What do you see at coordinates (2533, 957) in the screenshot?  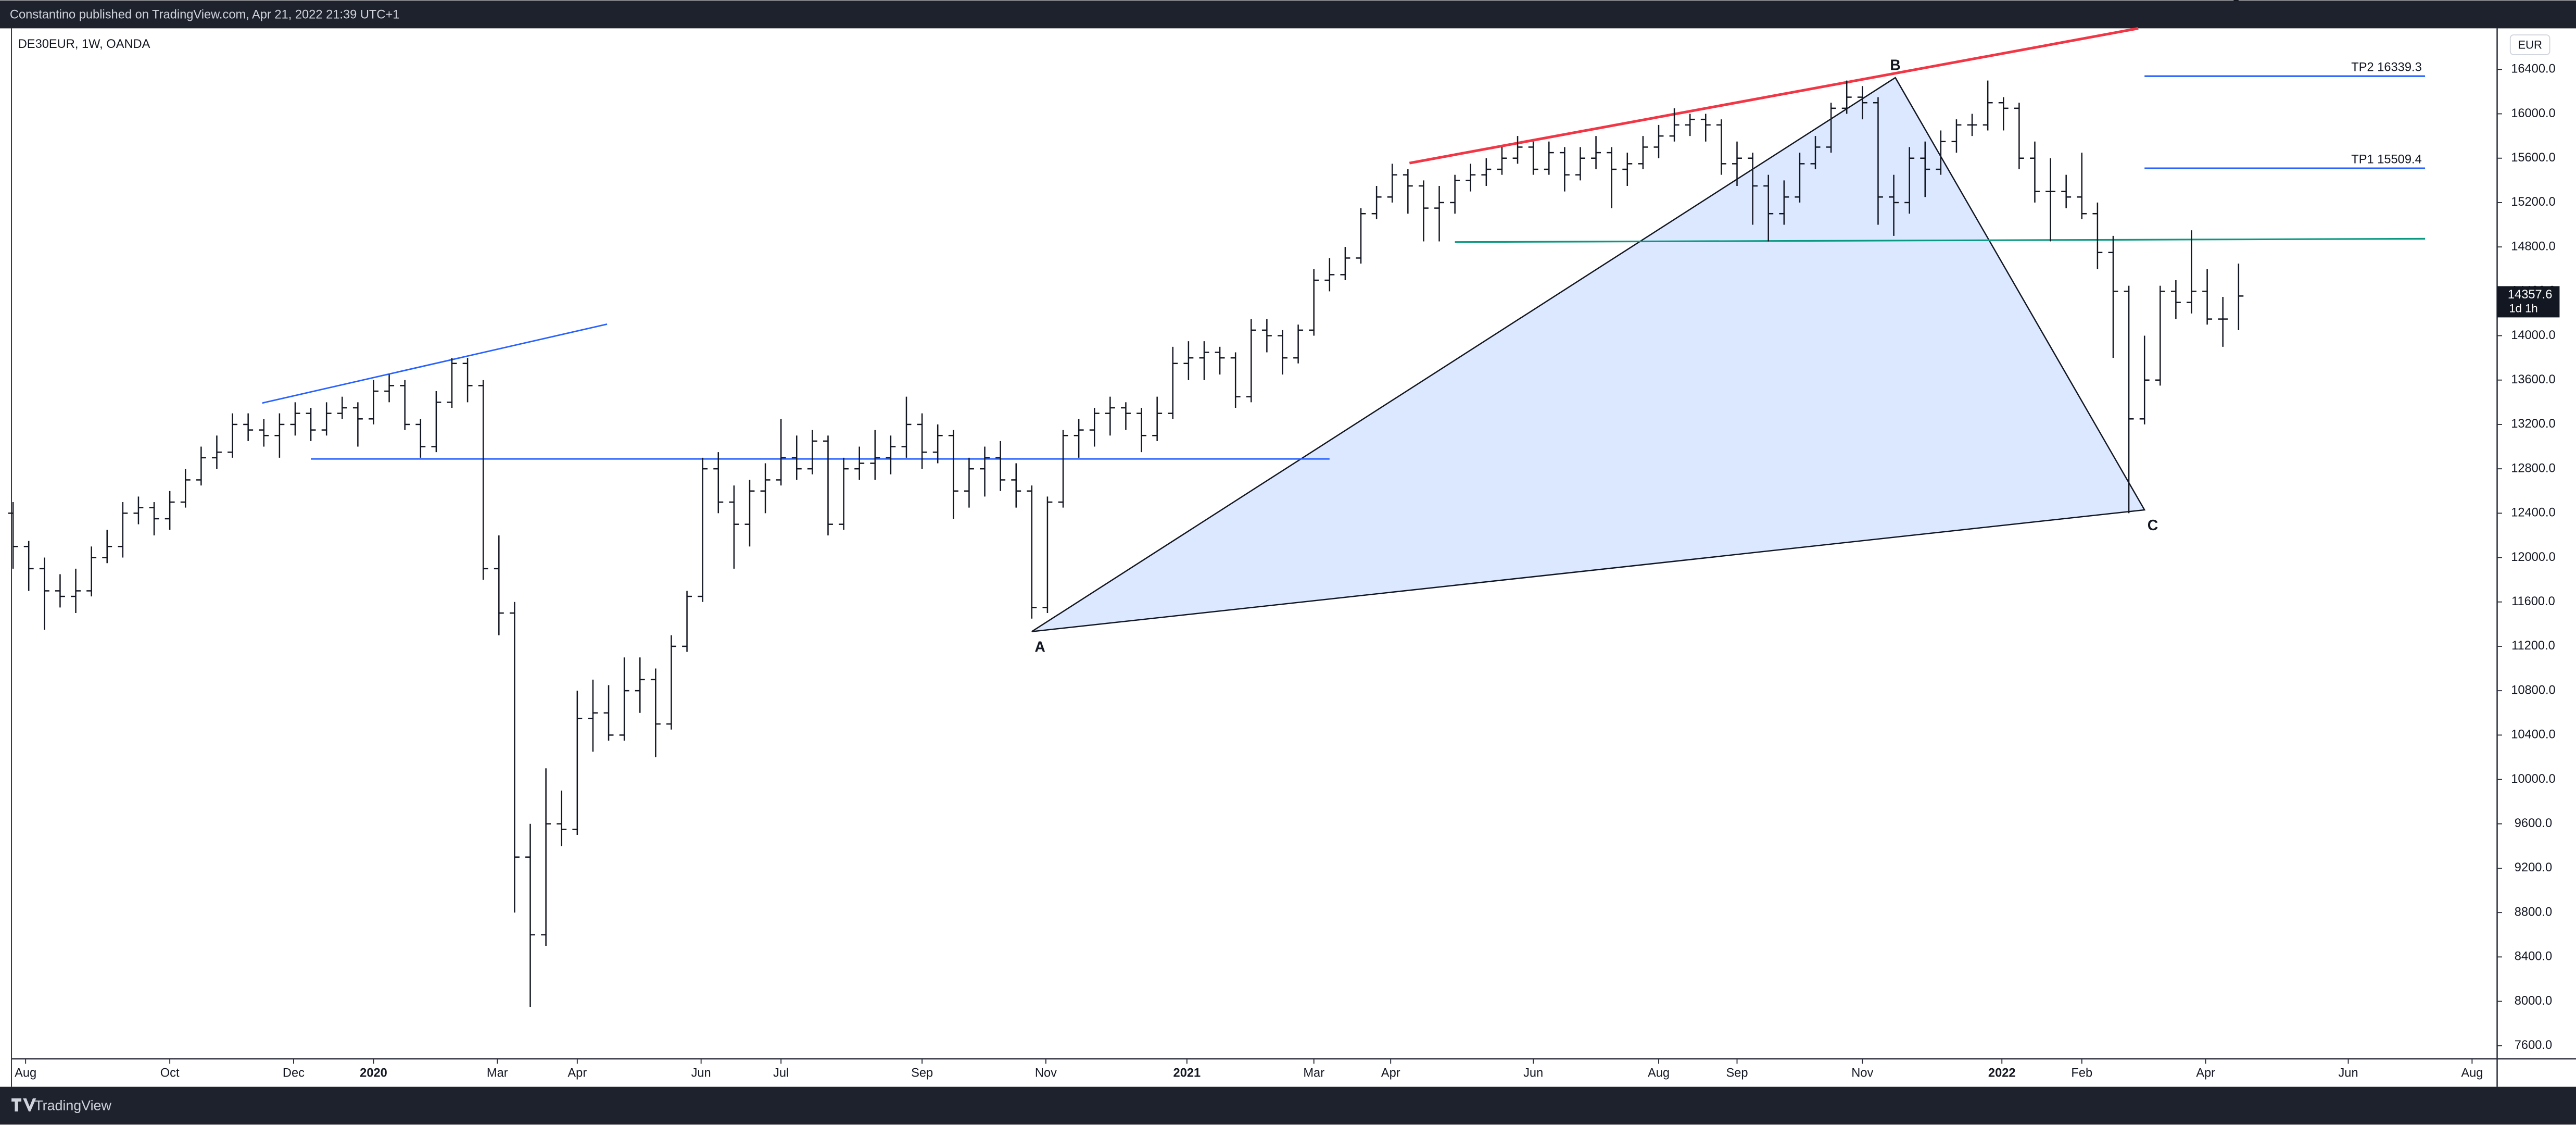 I see `y-tick-label: 8400.0` at bounding box center [2533, 957].